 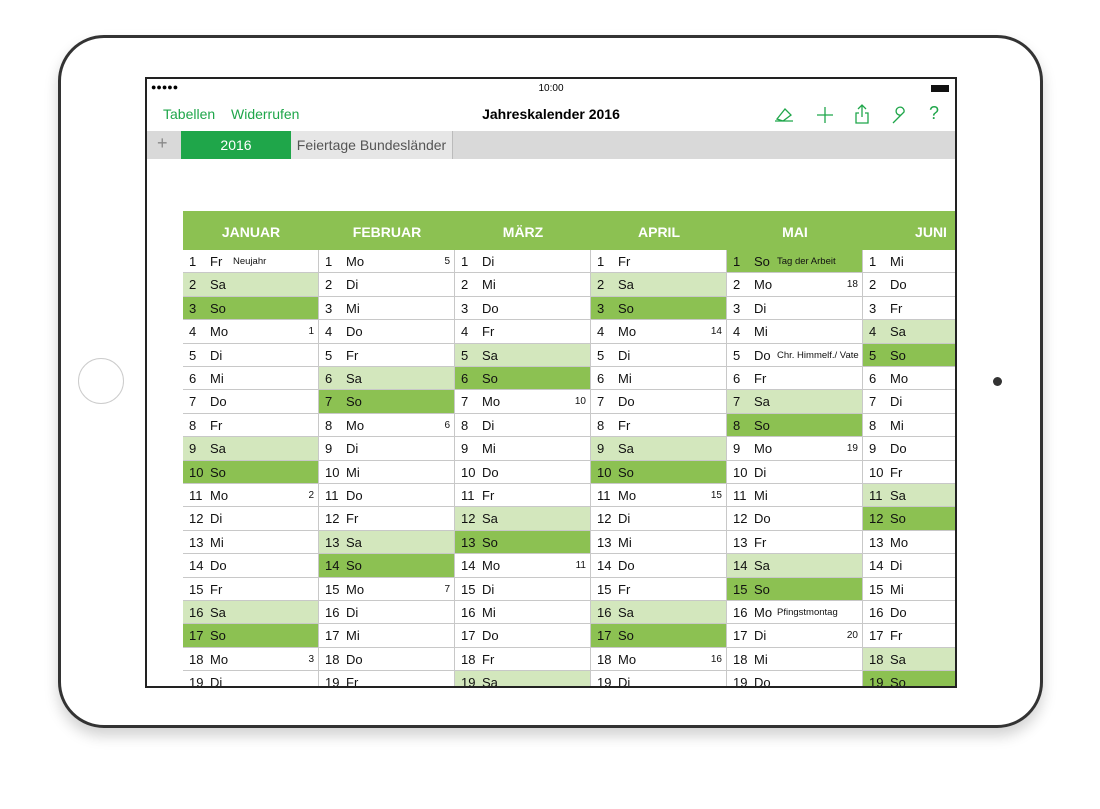 What do you see at coordinates (909, 472) in the screenshot?
I see `day-cell: 10 Fr` at bounding box center [909, 472].